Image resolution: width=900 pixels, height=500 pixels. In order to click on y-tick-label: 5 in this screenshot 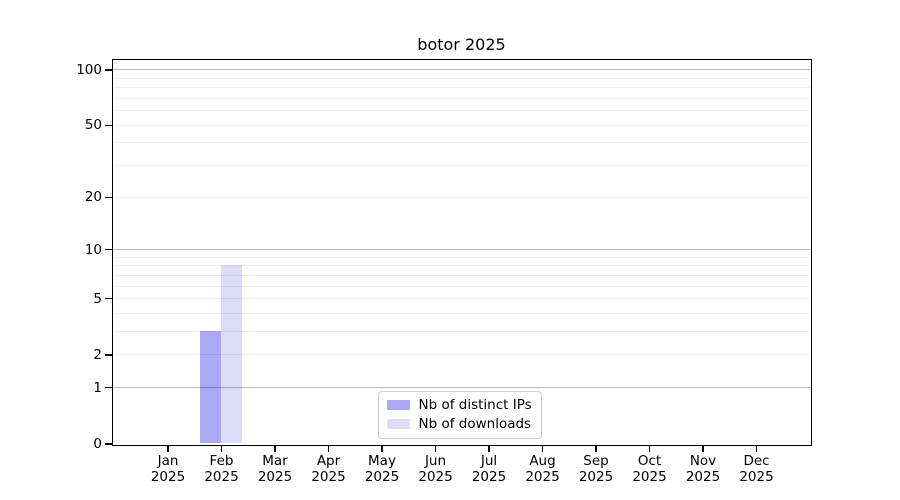, I will do `click(97, 298)`.